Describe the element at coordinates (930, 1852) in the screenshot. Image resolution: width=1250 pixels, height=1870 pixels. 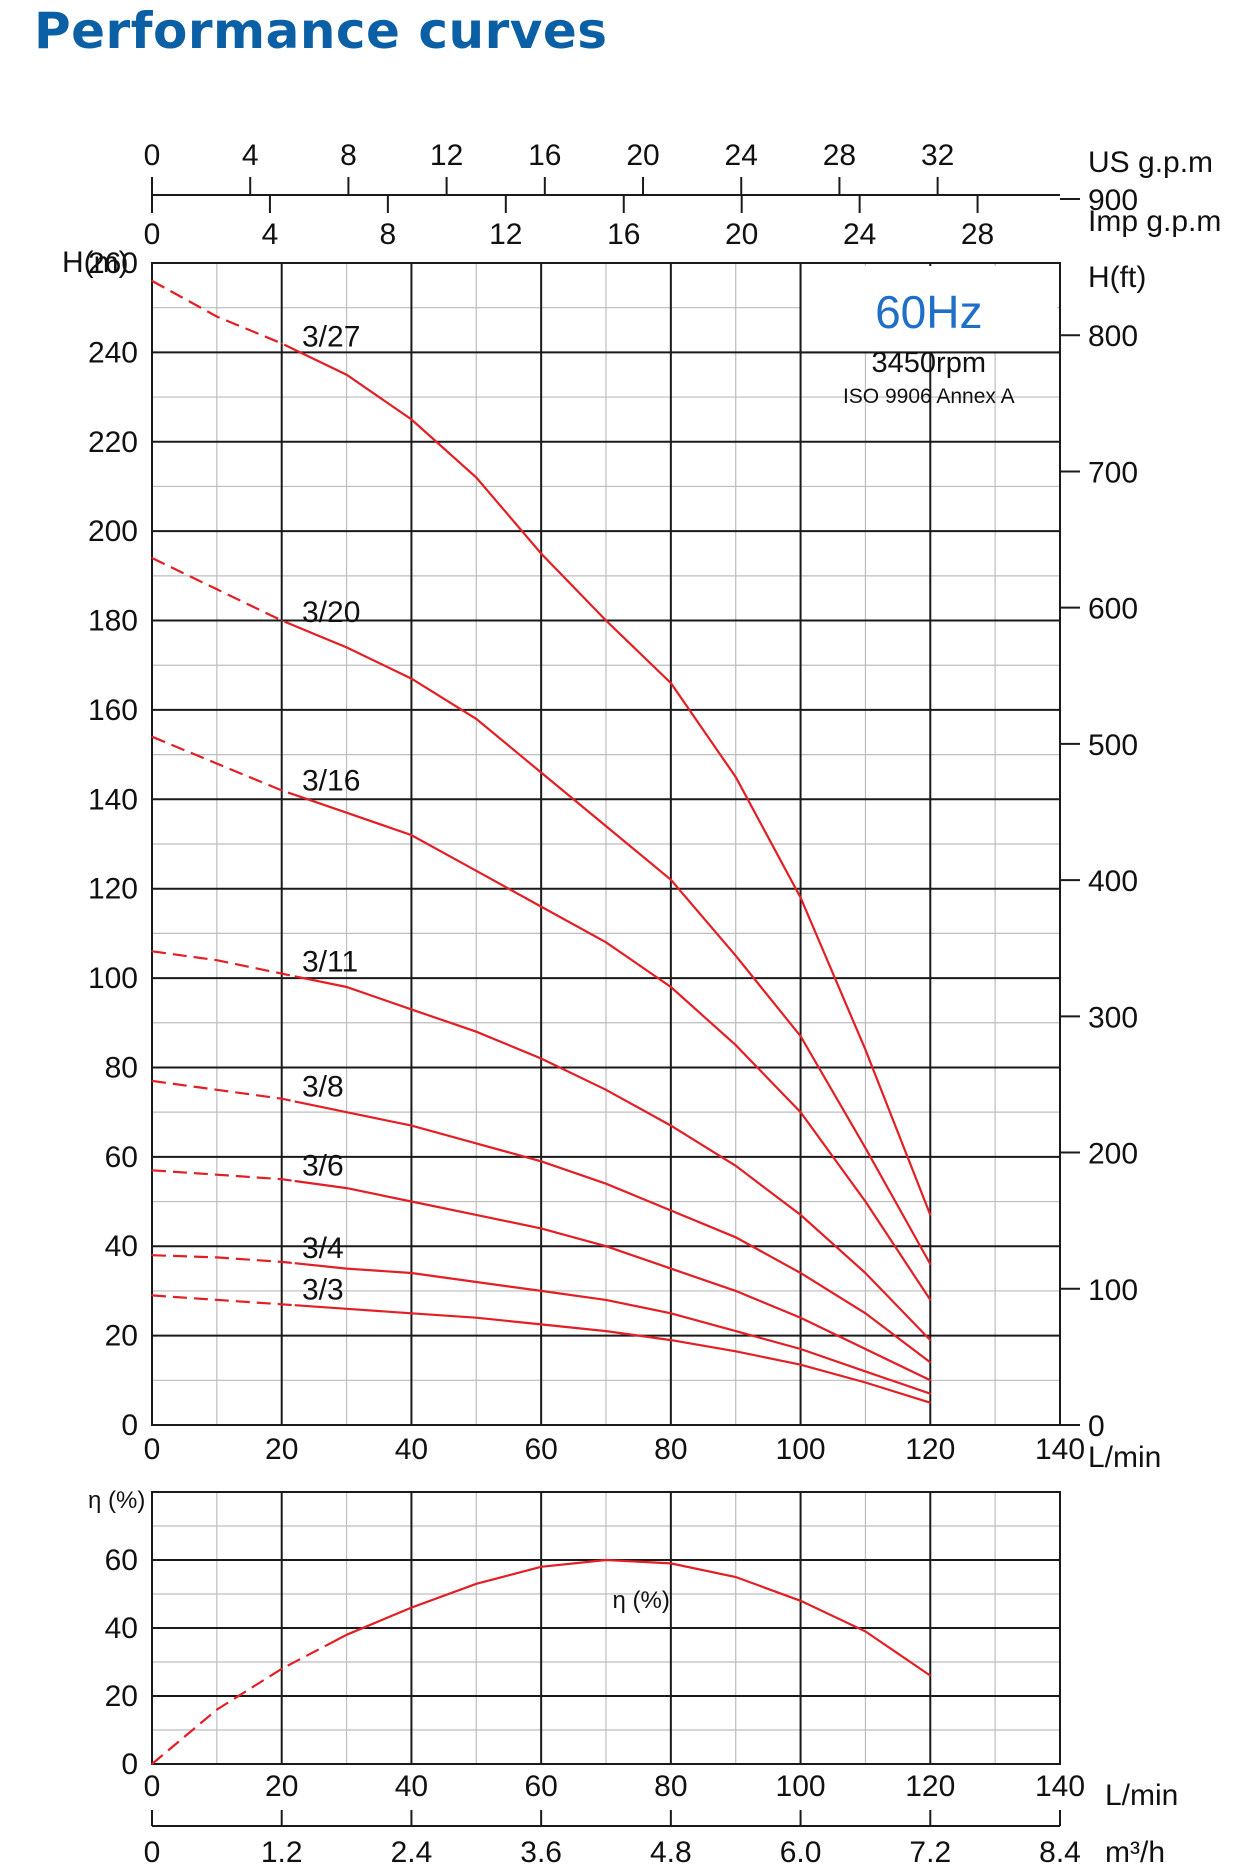
I see `m3h-tick-label: 7.2` at that location.